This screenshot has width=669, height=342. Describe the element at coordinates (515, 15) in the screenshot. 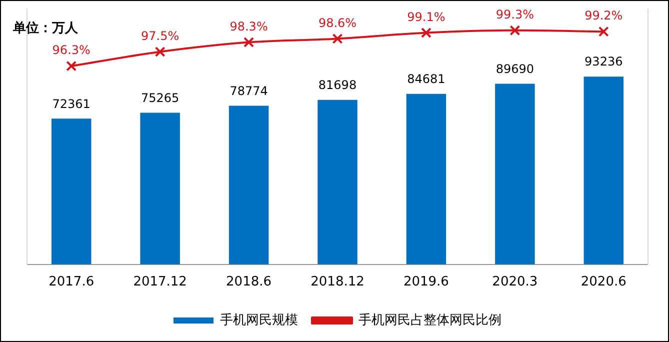

I see `data-label: 99.3%` at that location.